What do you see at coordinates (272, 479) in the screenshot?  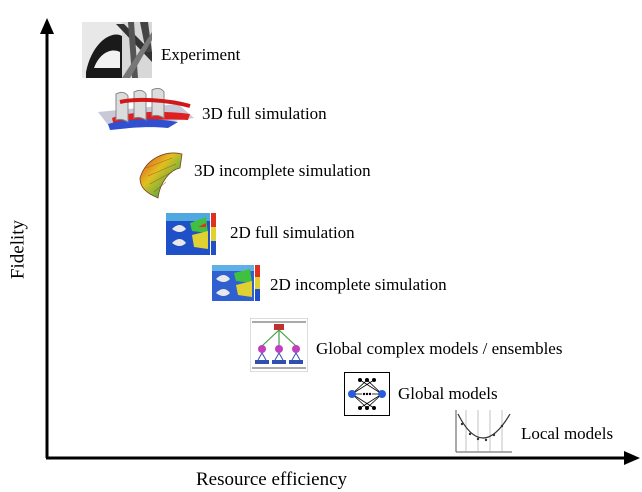 I see `x-axis-label: Resource efficiency` at bounding box center [272, 479].